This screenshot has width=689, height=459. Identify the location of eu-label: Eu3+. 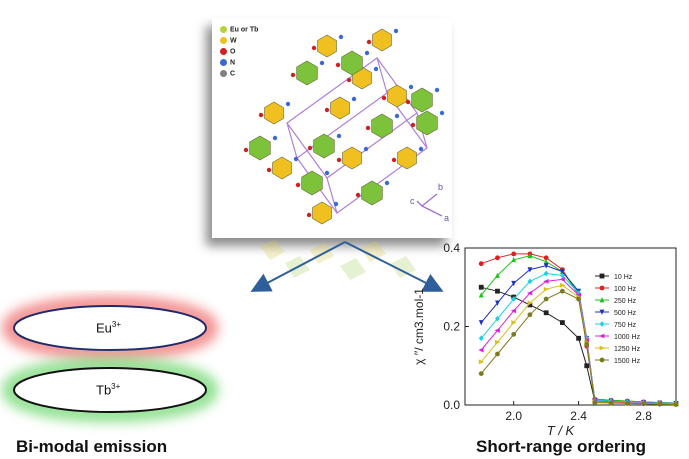
(109, 328).